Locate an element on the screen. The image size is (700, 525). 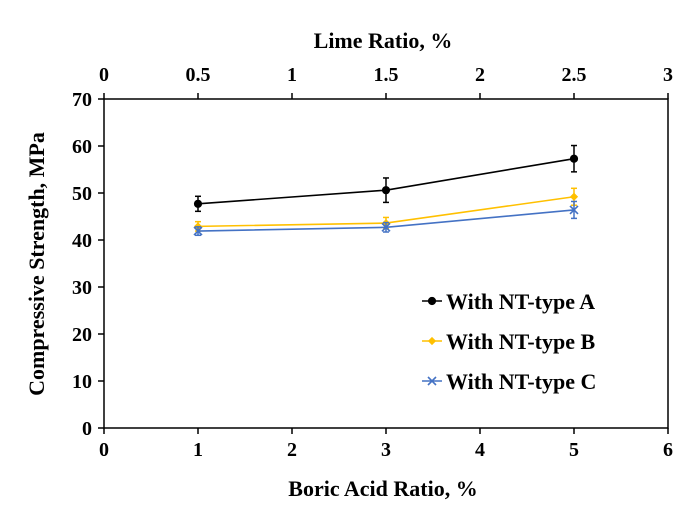
y-tick-label: 30 is located at coordinates (82, 288).